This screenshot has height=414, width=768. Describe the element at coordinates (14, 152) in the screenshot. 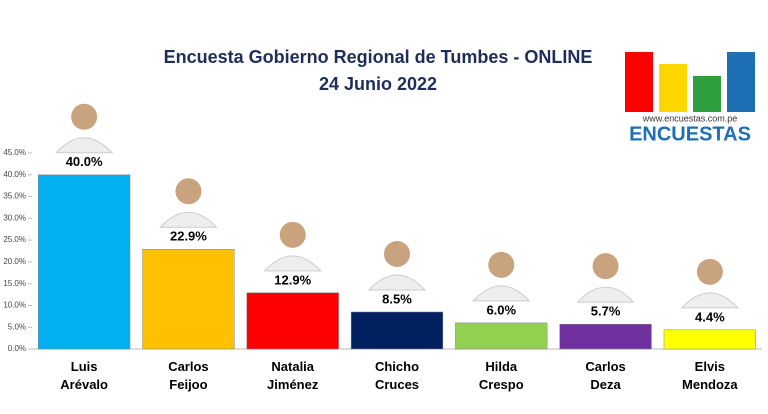

I see `y-tick-label: 45.0%` at that location.